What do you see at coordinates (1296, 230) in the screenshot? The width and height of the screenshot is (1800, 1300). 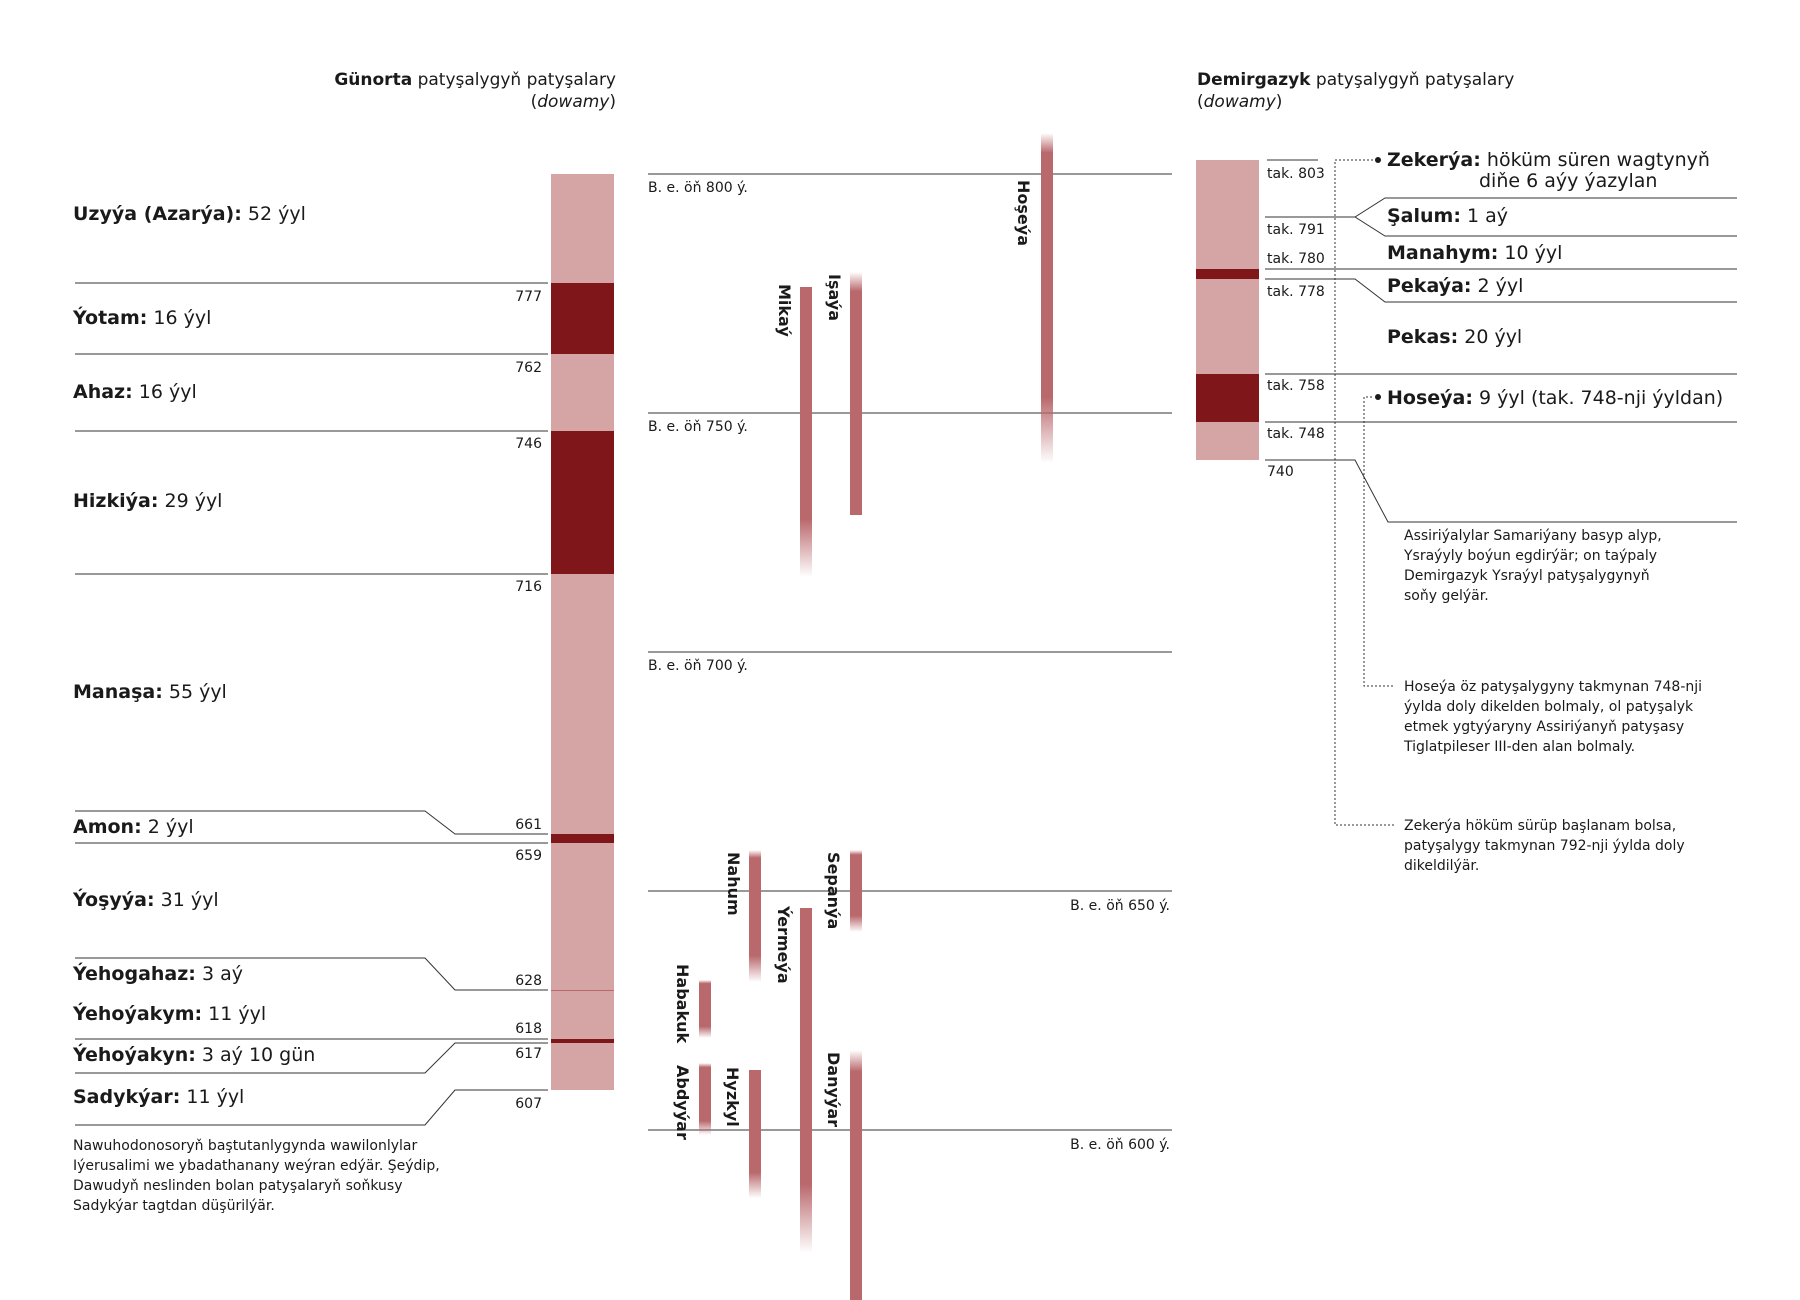 I see `year-label: tak. 791` at bounding box center [1296, 230].